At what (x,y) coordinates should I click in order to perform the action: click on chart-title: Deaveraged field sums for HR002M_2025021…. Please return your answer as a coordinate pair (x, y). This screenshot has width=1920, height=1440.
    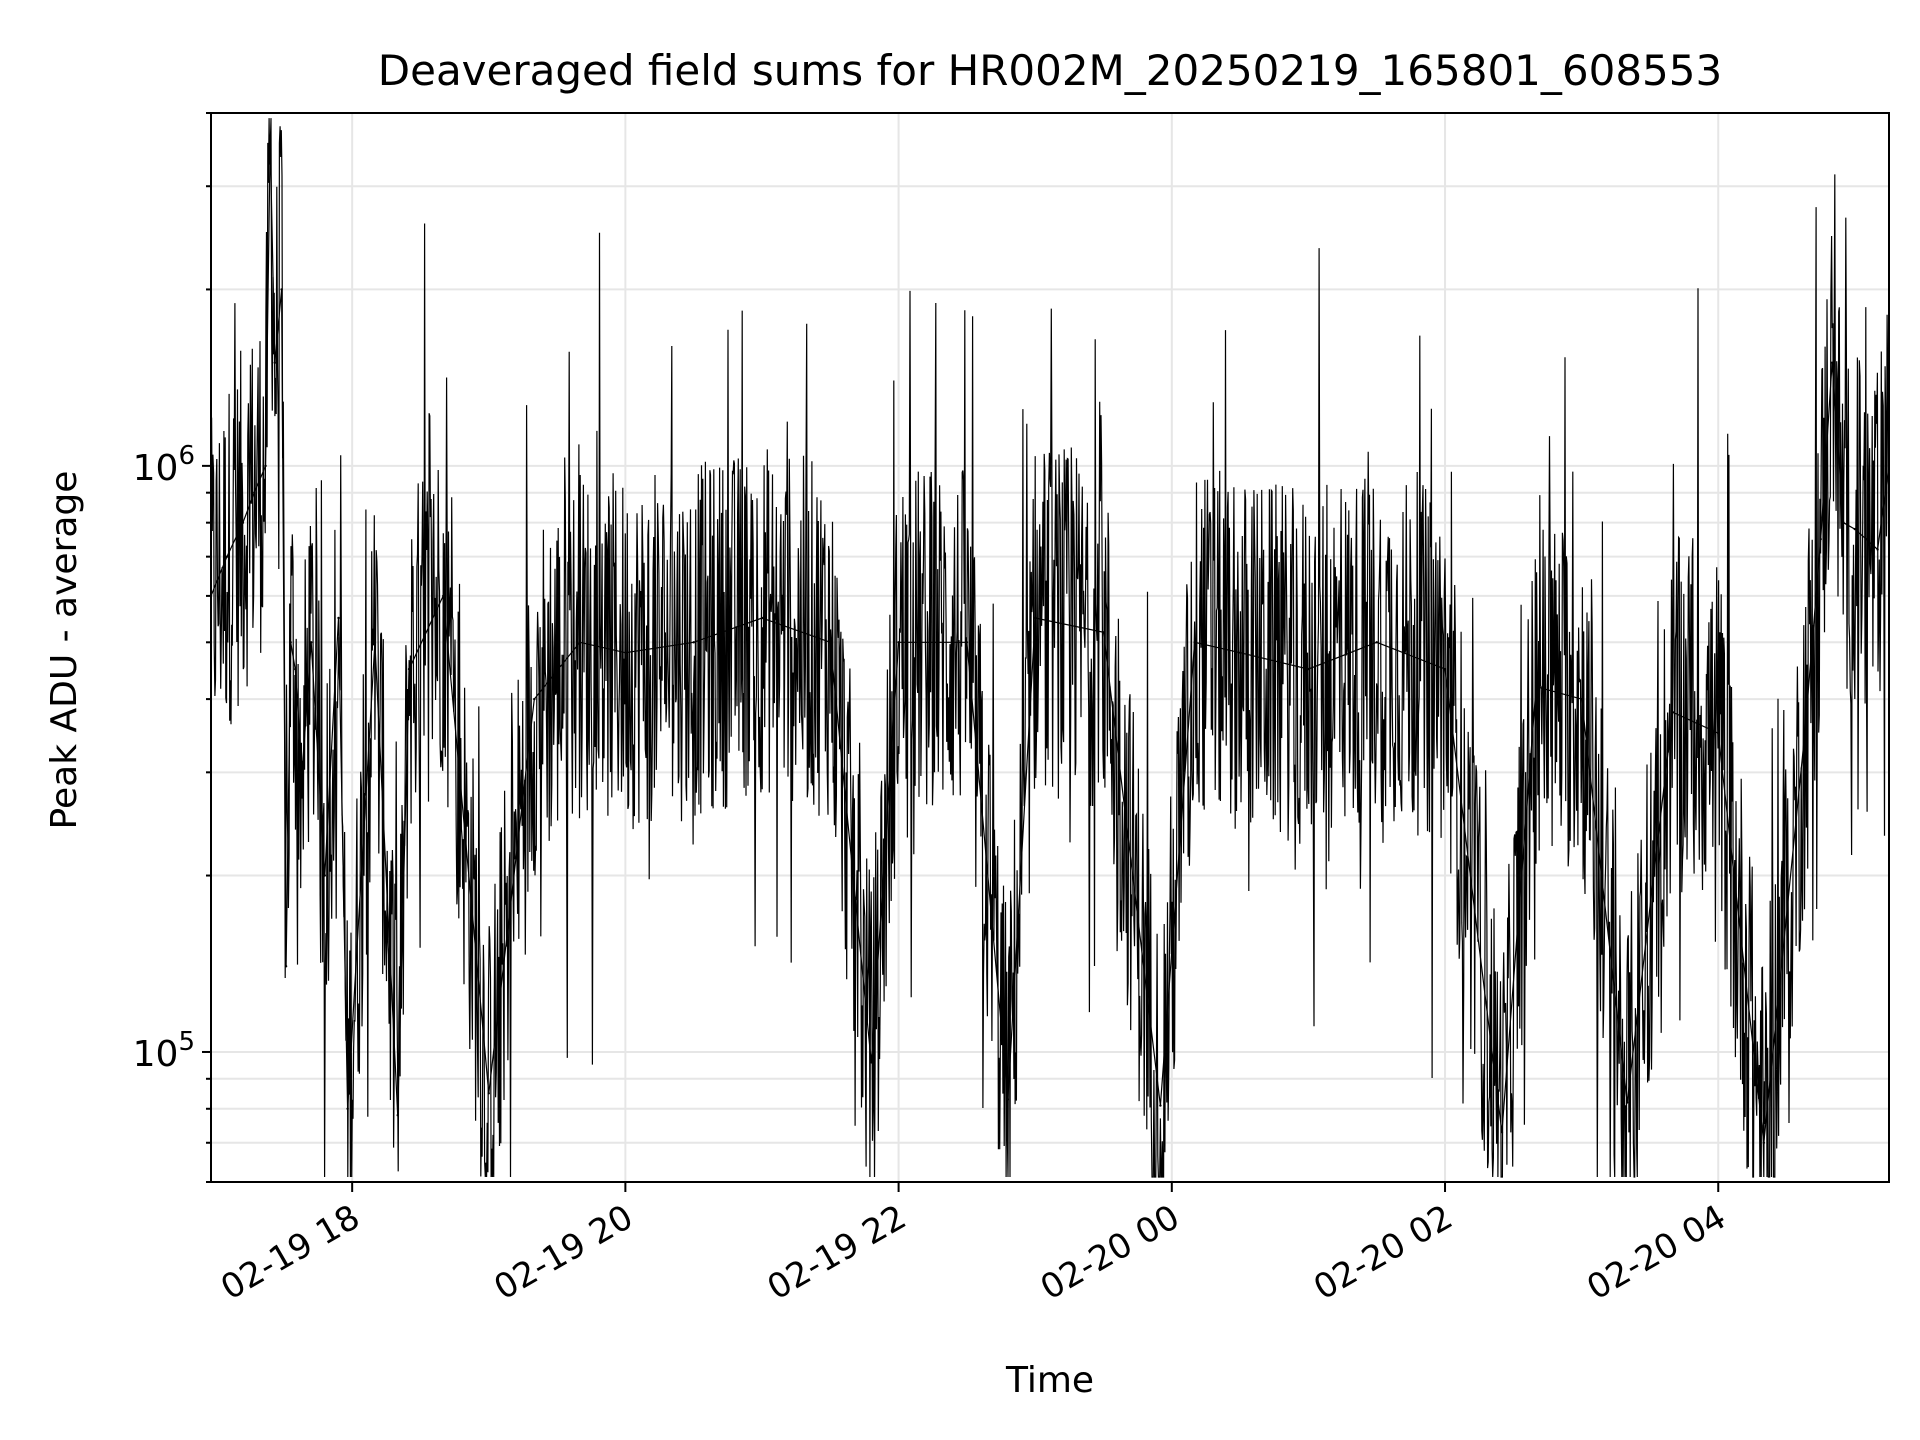
    Looking at the image, I should click on (1050, 70).